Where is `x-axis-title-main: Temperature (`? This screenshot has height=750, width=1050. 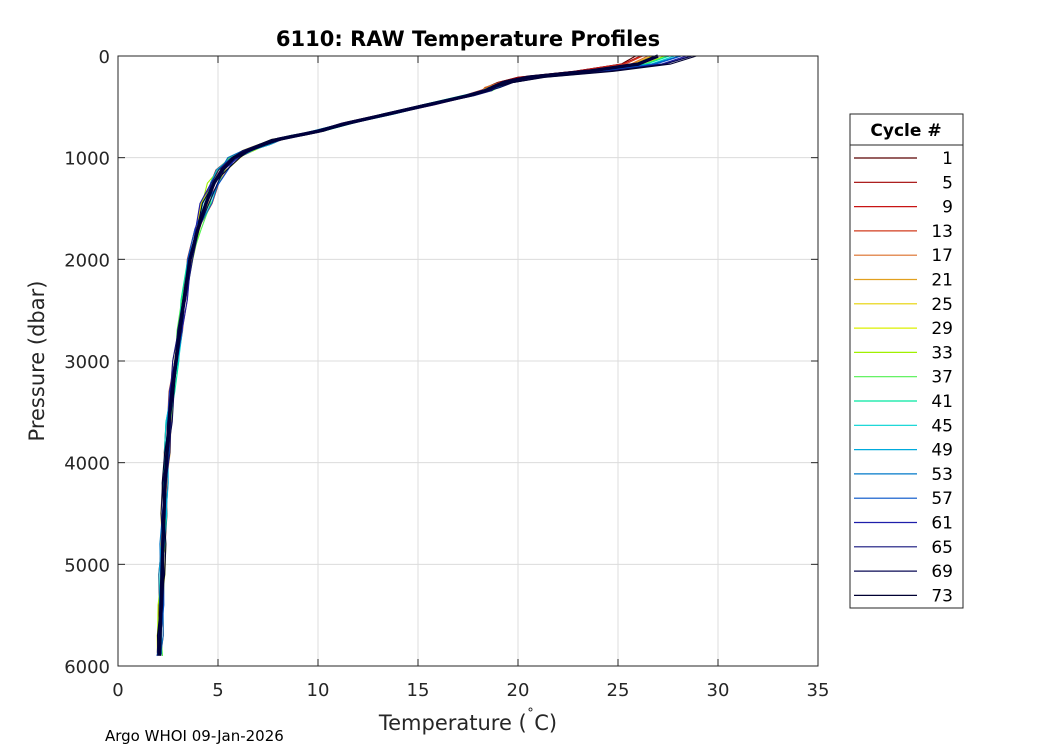
x-axis-title-main: Temperature ( is located at coordinates (452, 723).